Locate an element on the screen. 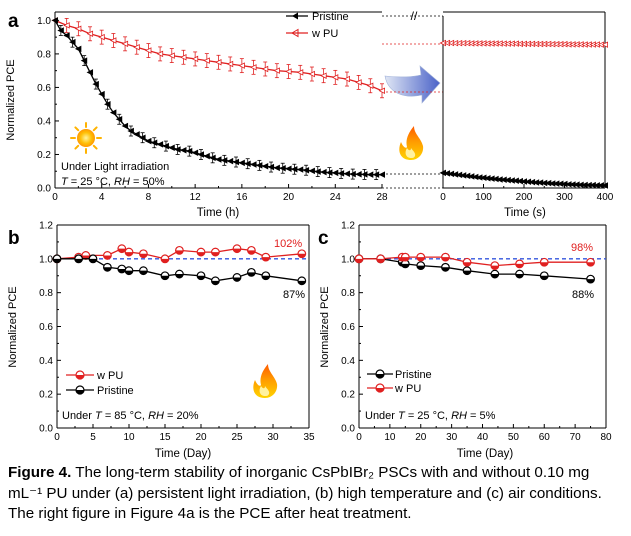  flame-icon-panel-b is located at coordinates (265, 381).